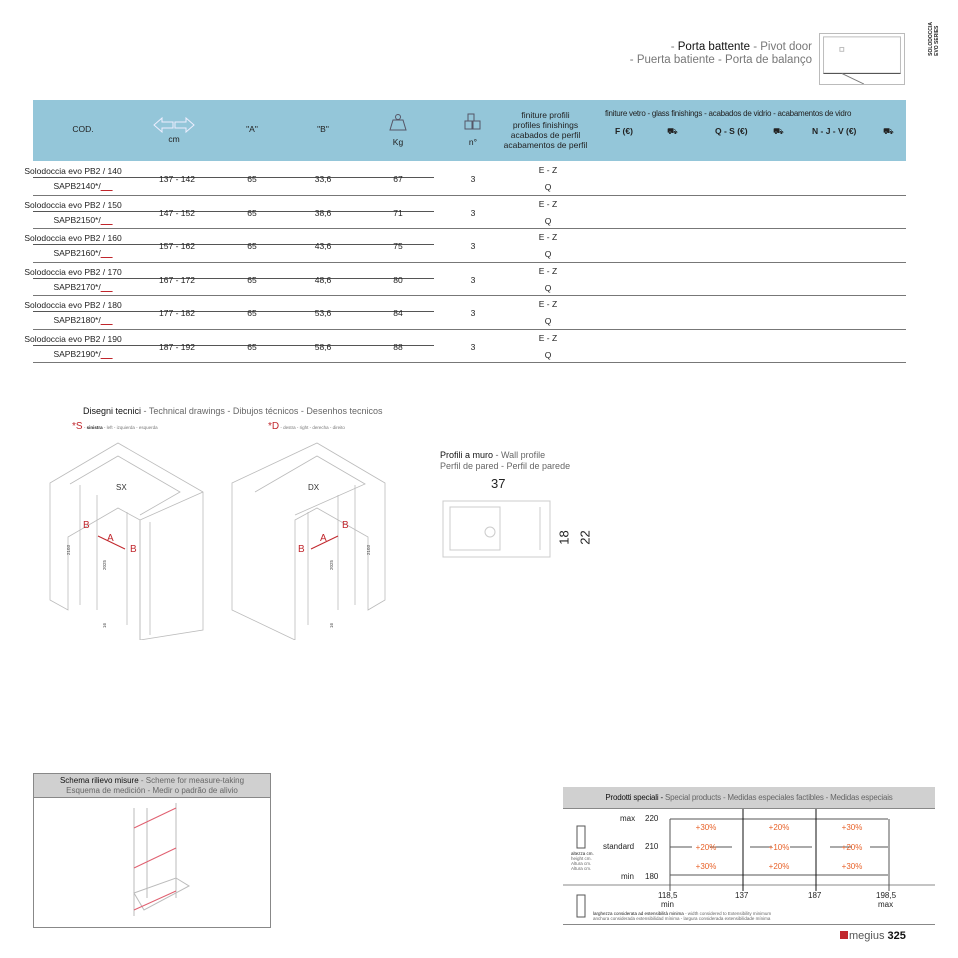 This screenshot has height=958, width=958. What do you see at coordinates (519, 455) in the screenshot?
I see `wp-title-rest: - Wall profile` at bounding box center [519, 455].